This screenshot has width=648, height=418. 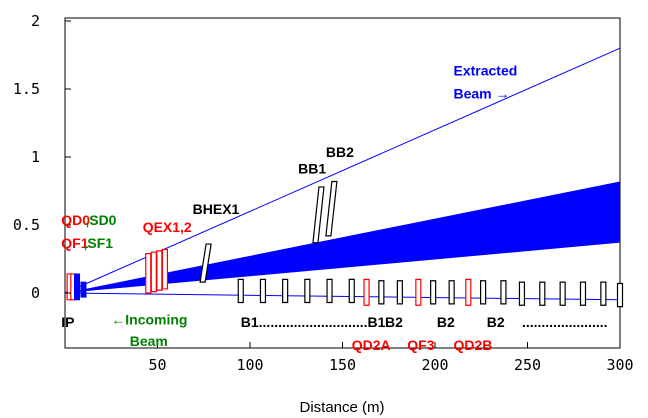 What do you see at coordinates (100, 220) in the screenshot?
I see `annotation-7: ,SD0` at bounding box center [100, 220].